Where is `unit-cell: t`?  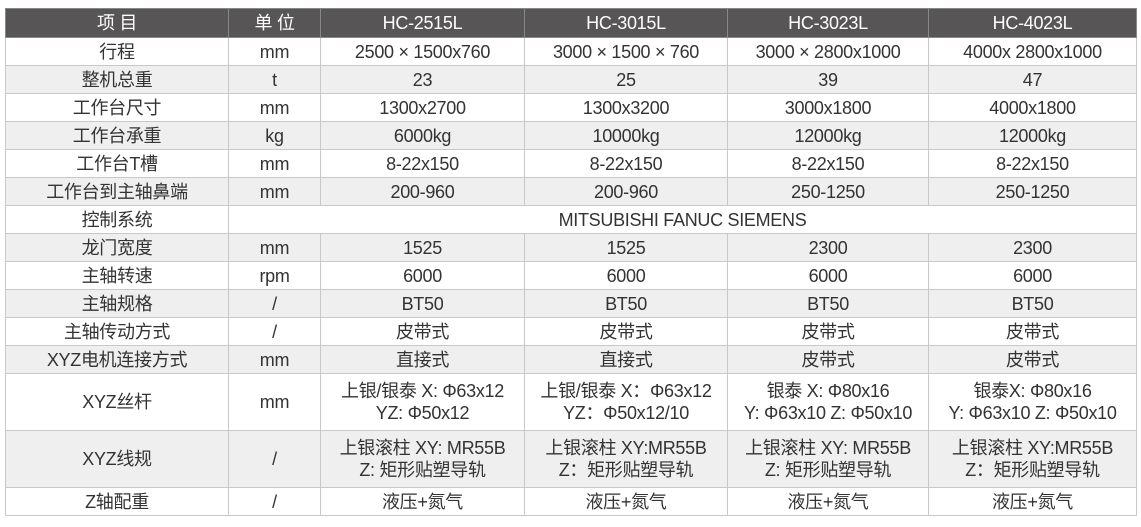
unit-cell: t is located at coordinates (274, 79).